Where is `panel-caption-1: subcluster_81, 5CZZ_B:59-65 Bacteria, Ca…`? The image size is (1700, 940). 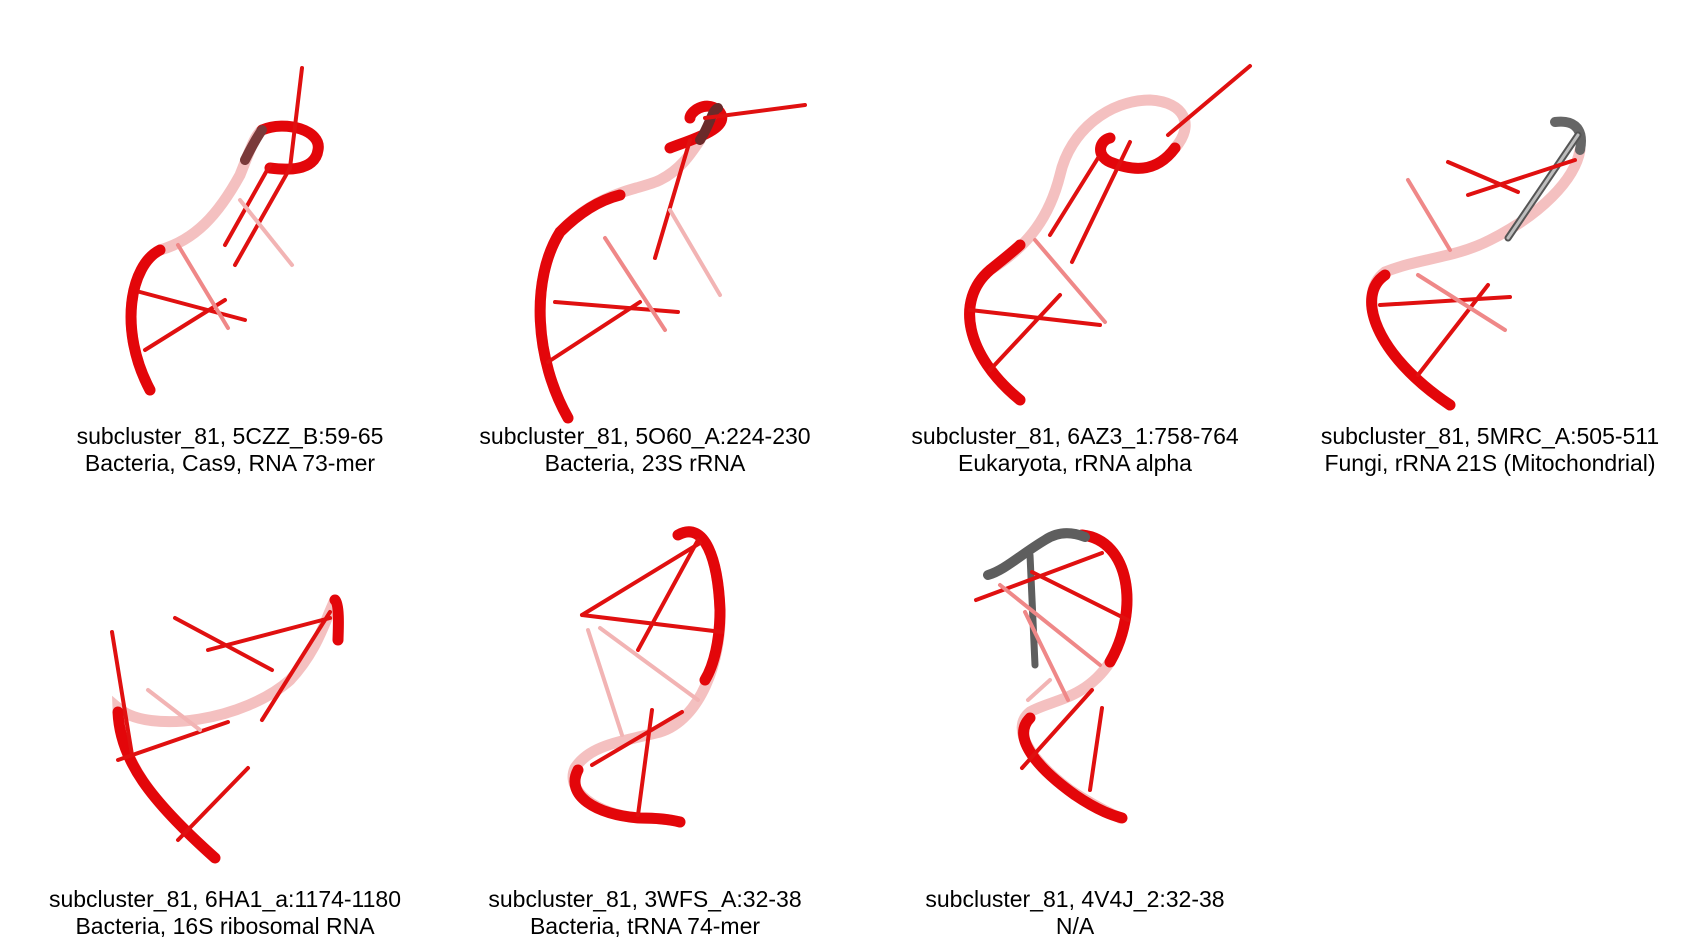 panel-caption-1: subcluster_81, 5CZZ_B:59-65 Bacteria, Ca… is located at coordinates (230, 450).